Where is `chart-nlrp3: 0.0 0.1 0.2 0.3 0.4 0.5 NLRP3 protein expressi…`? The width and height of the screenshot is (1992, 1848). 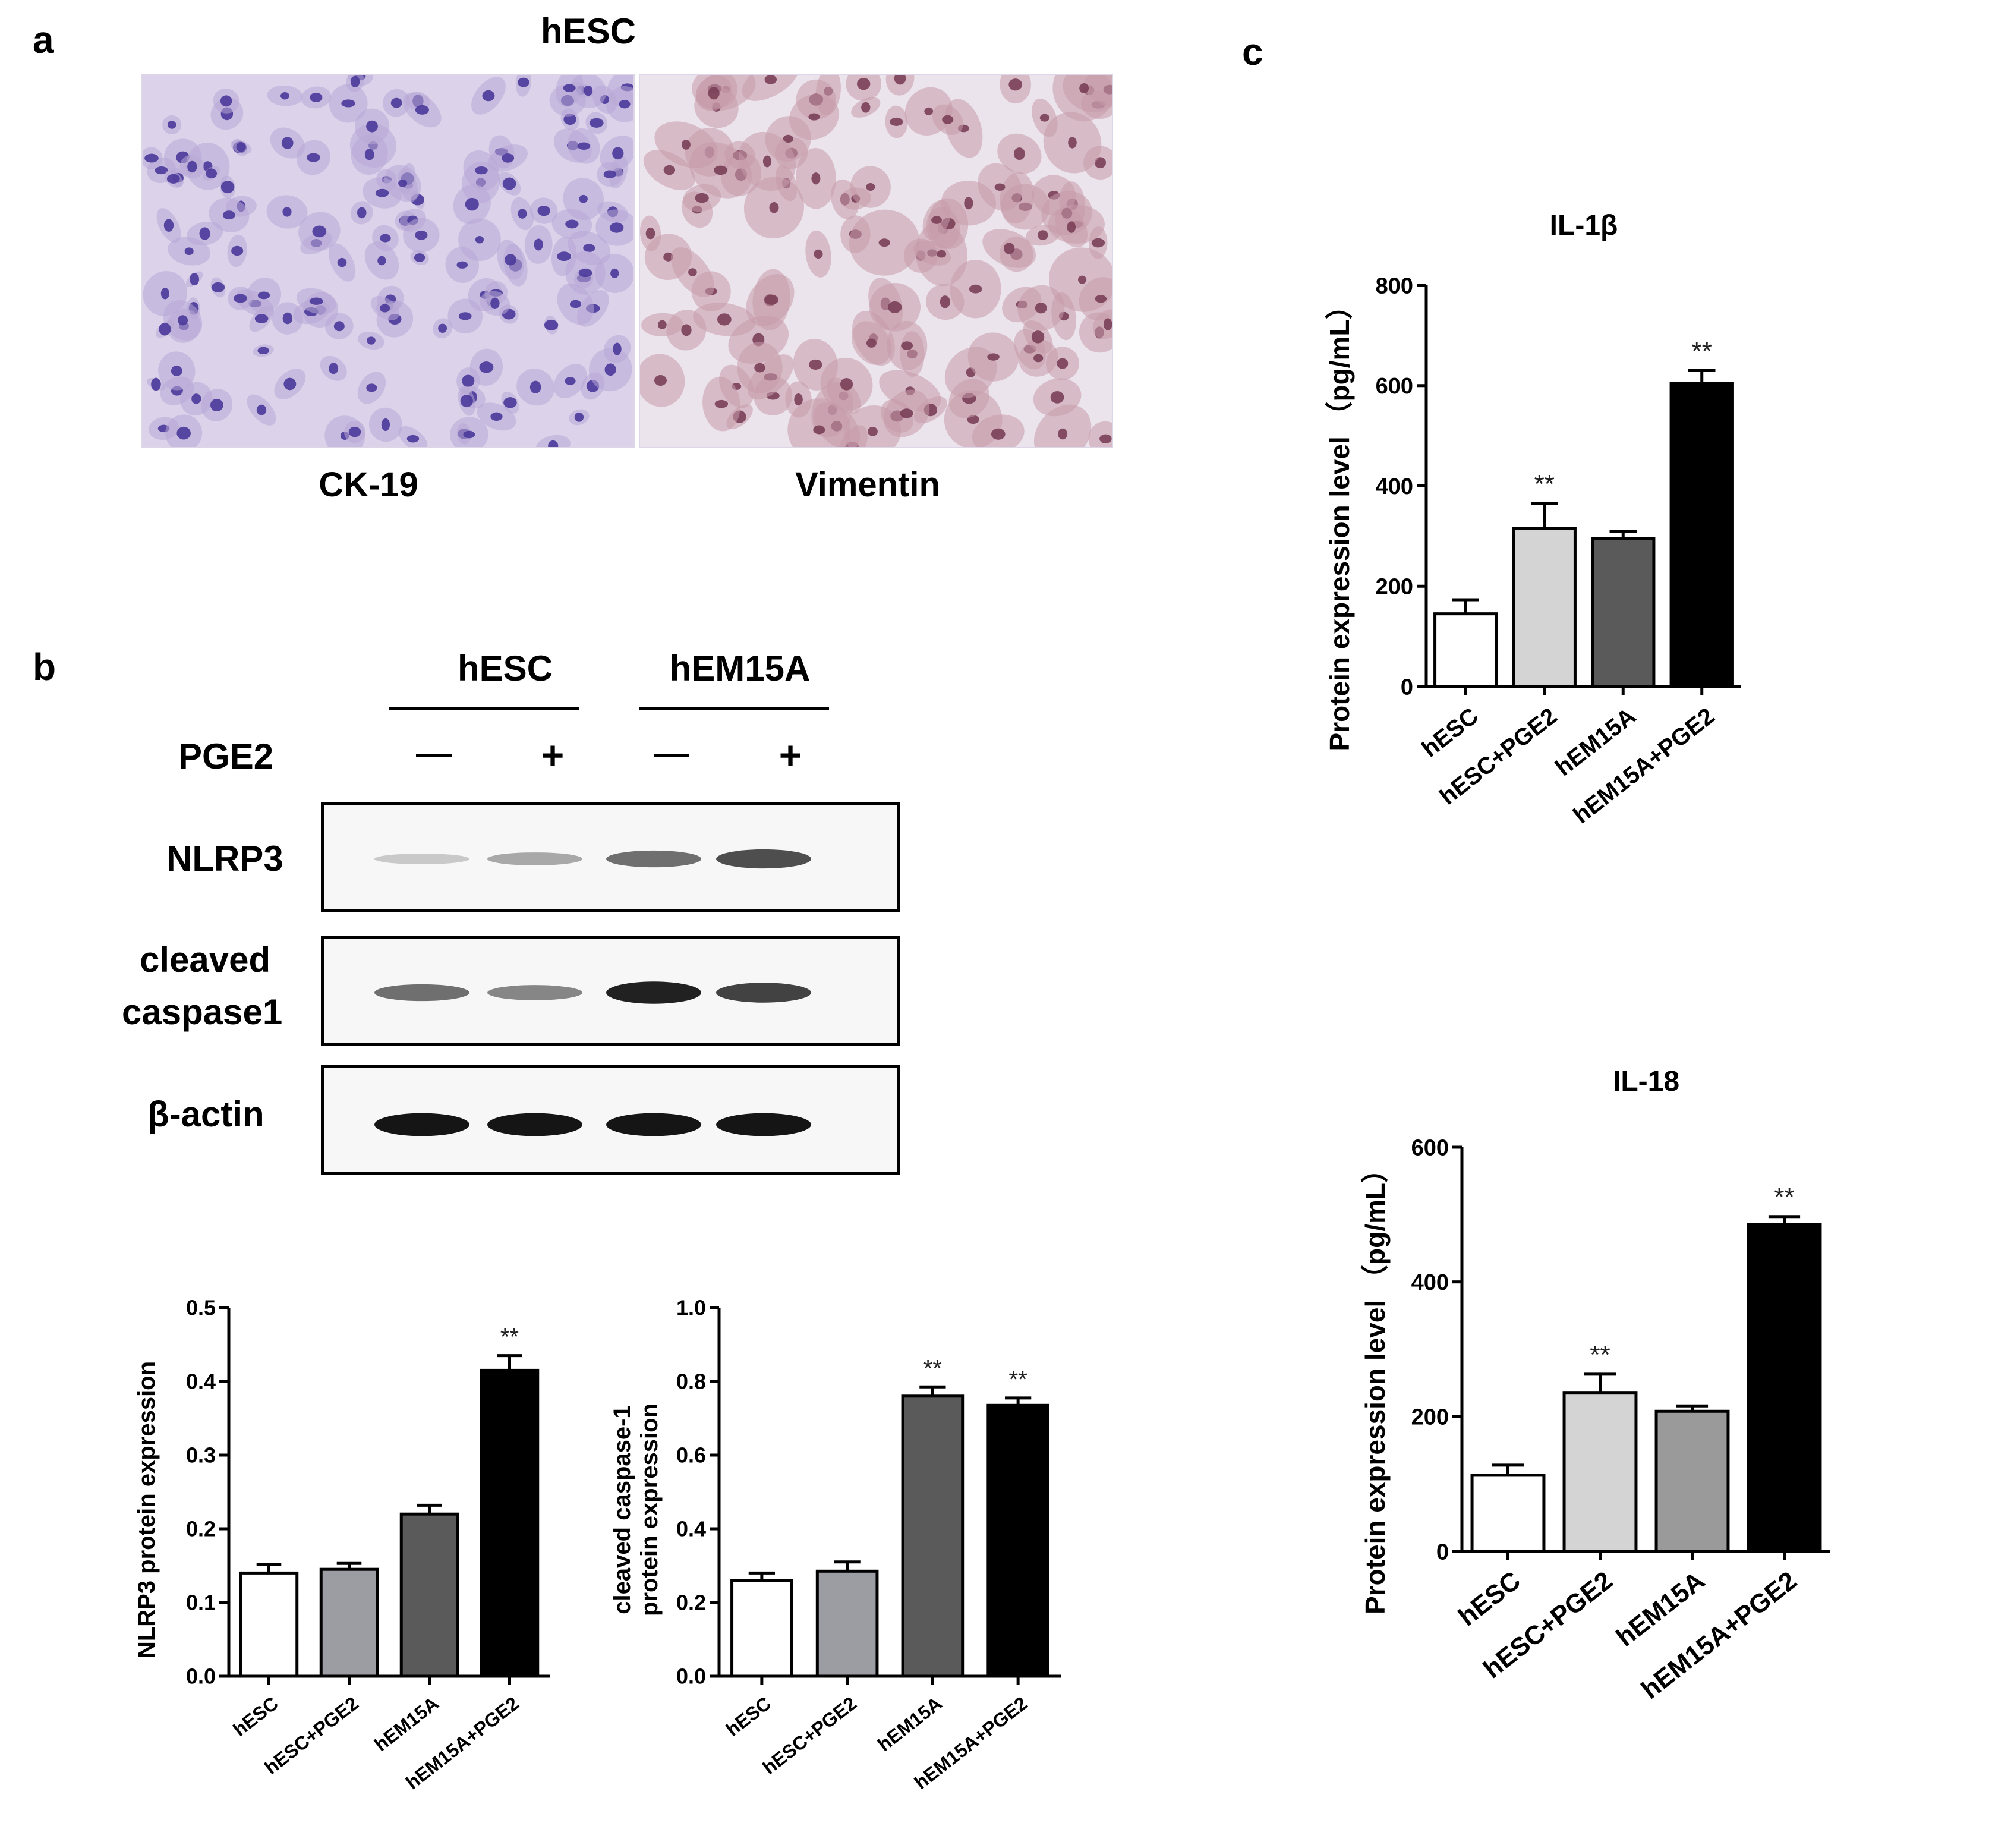 chart-nlrp3: 0.0 0.1 0.2 0.3 0.4 0.5 NLRP3 protein expressi… is located at coordinates (342, 1544).